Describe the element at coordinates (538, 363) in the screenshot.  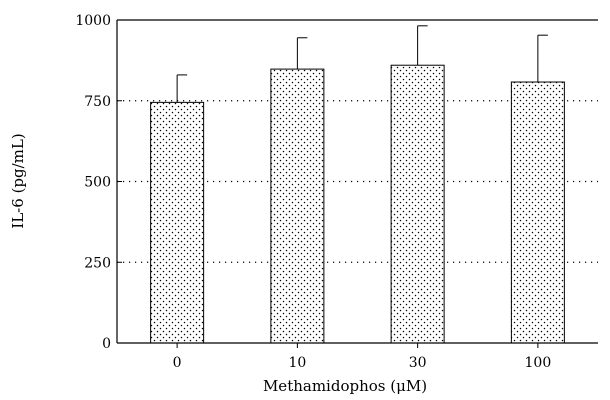
I see `x-tick-label-100: 100` at that location.